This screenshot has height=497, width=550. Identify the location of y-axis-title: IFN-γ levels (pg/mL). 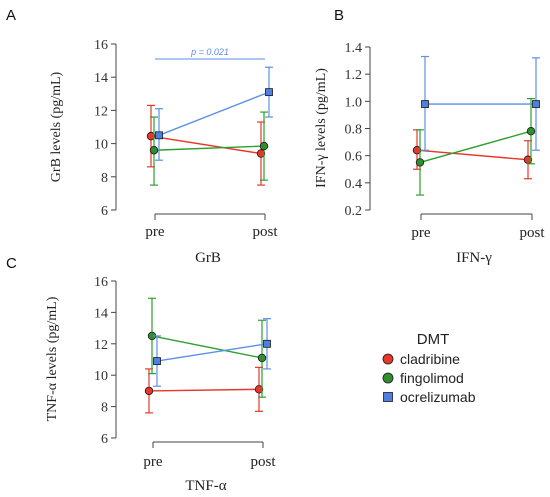
(321, 128).